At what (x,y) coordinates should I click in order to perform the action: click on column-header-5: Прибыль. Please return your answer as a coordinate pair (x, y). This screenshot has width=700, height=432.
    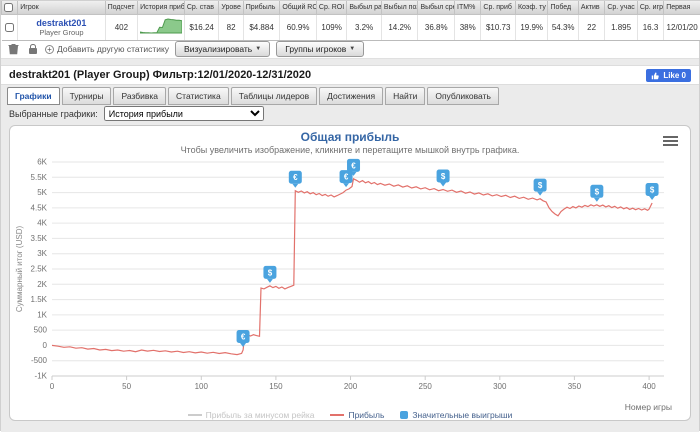
    Looking at the image, I should click on (261, 7).